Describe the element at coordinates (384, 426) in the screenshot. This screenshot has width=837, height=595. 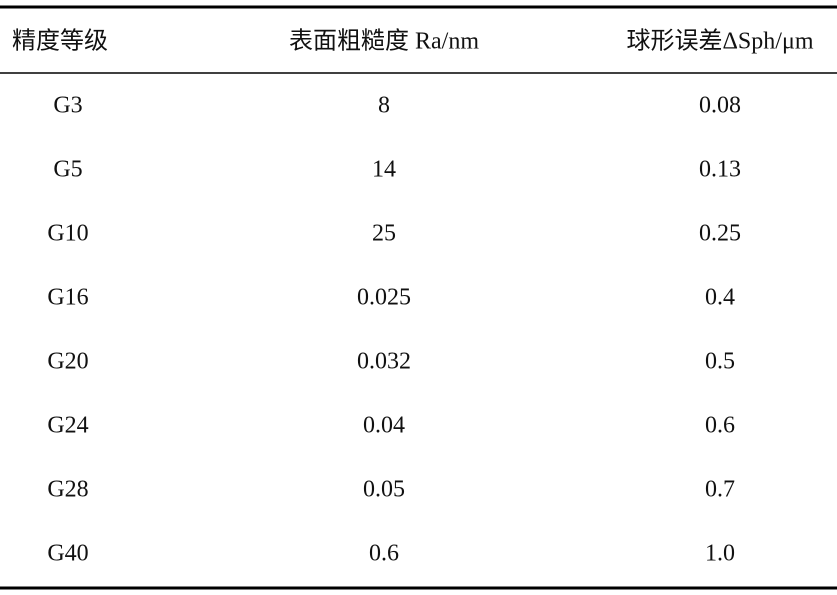
I see `cell: 0.04` at that location.